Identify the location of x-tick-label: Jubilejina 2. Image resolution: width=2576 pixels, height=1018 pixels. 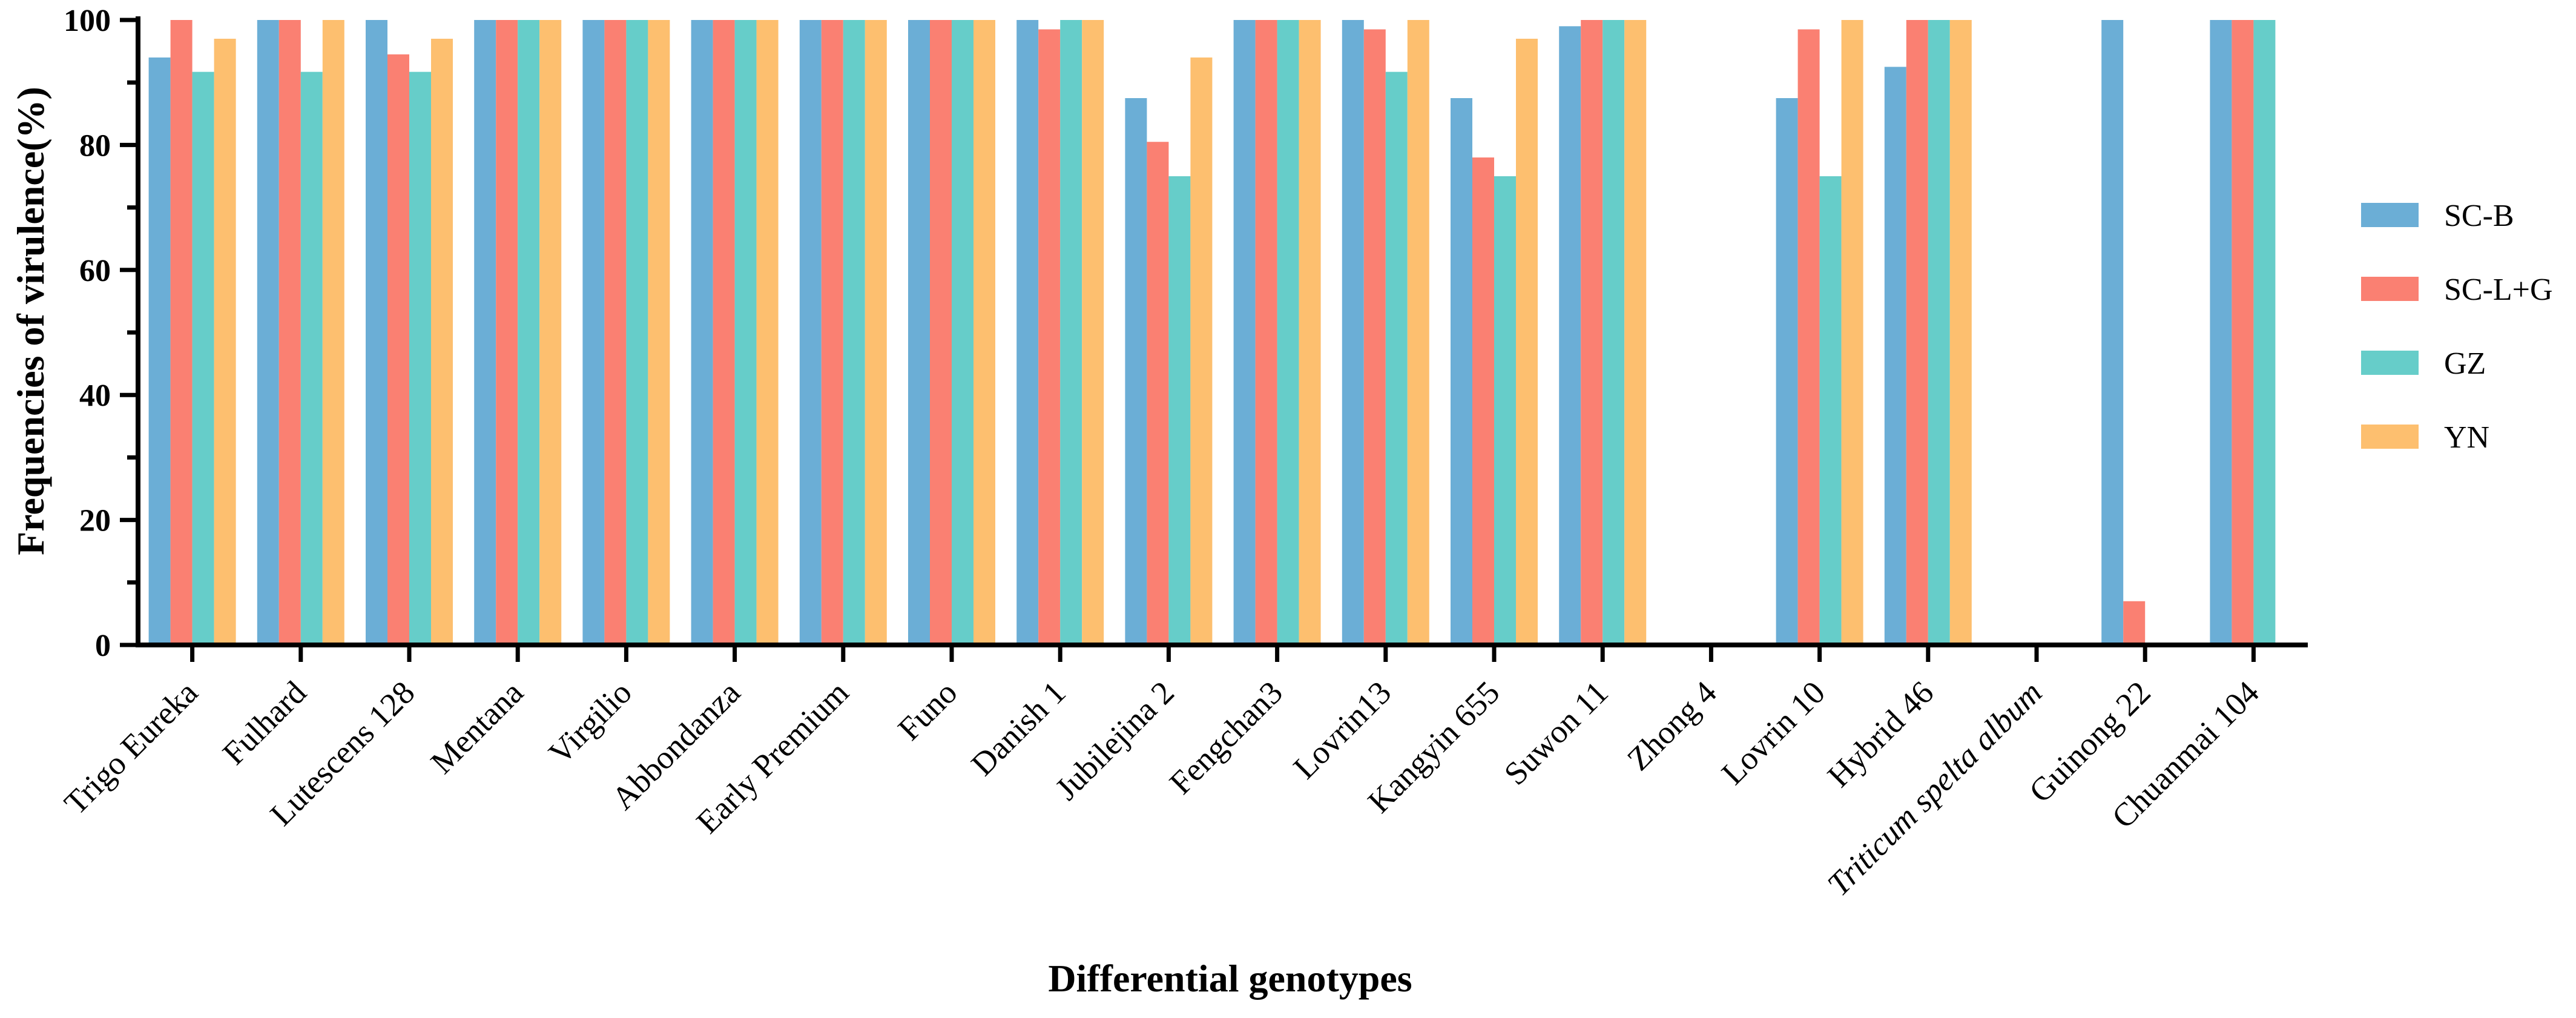
(1114, 740).